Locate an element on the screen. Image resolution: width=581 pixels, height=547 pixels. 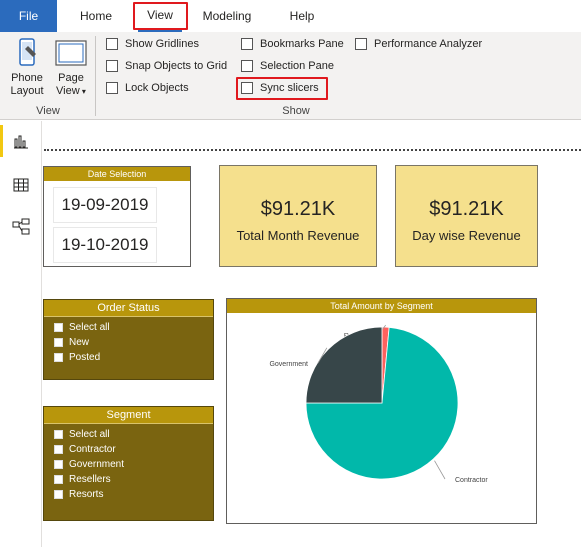
page-view-button: Page View ▾ is located at coordinates (71, 67).